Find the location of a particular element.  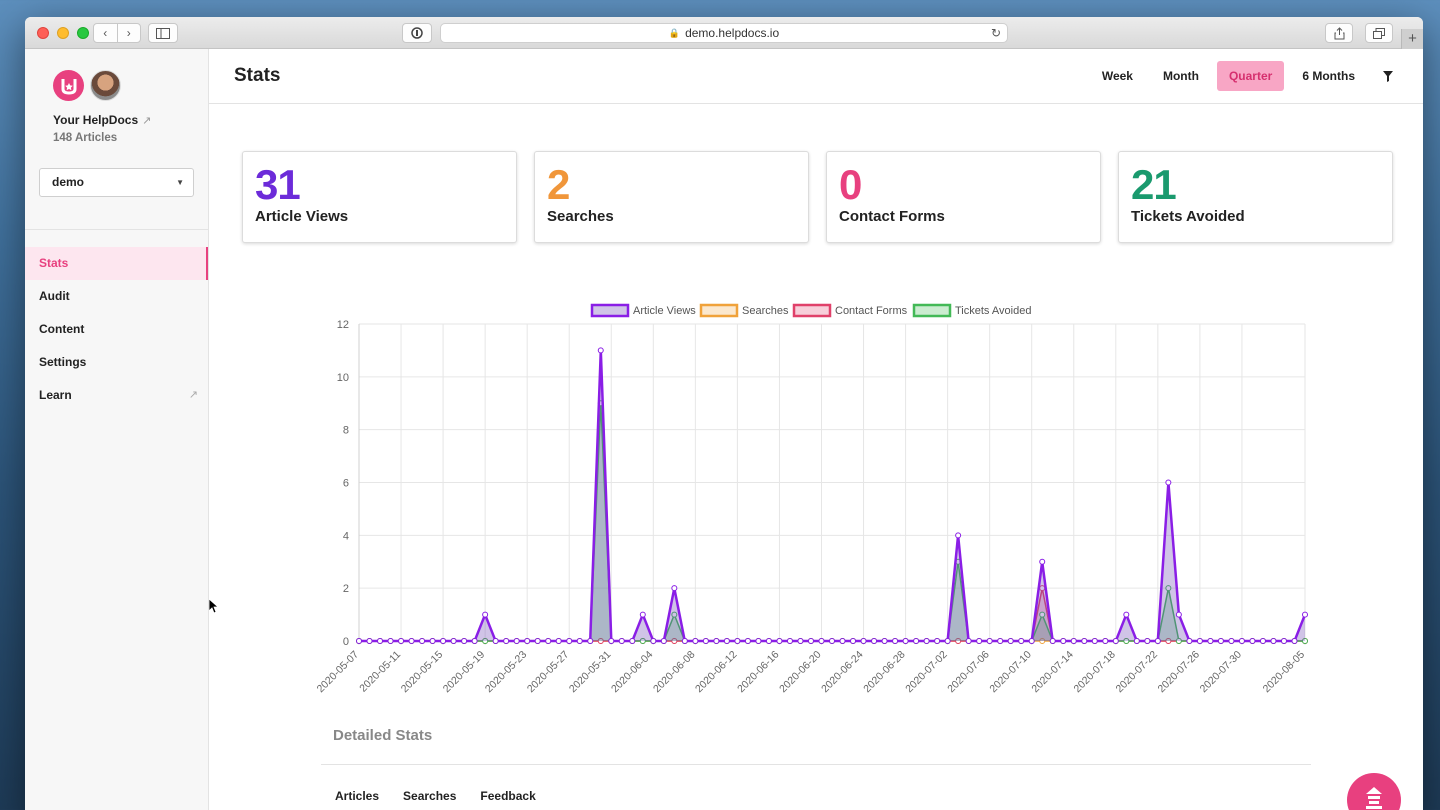

back-icon: ‹ is located at coordinates (106, 33).